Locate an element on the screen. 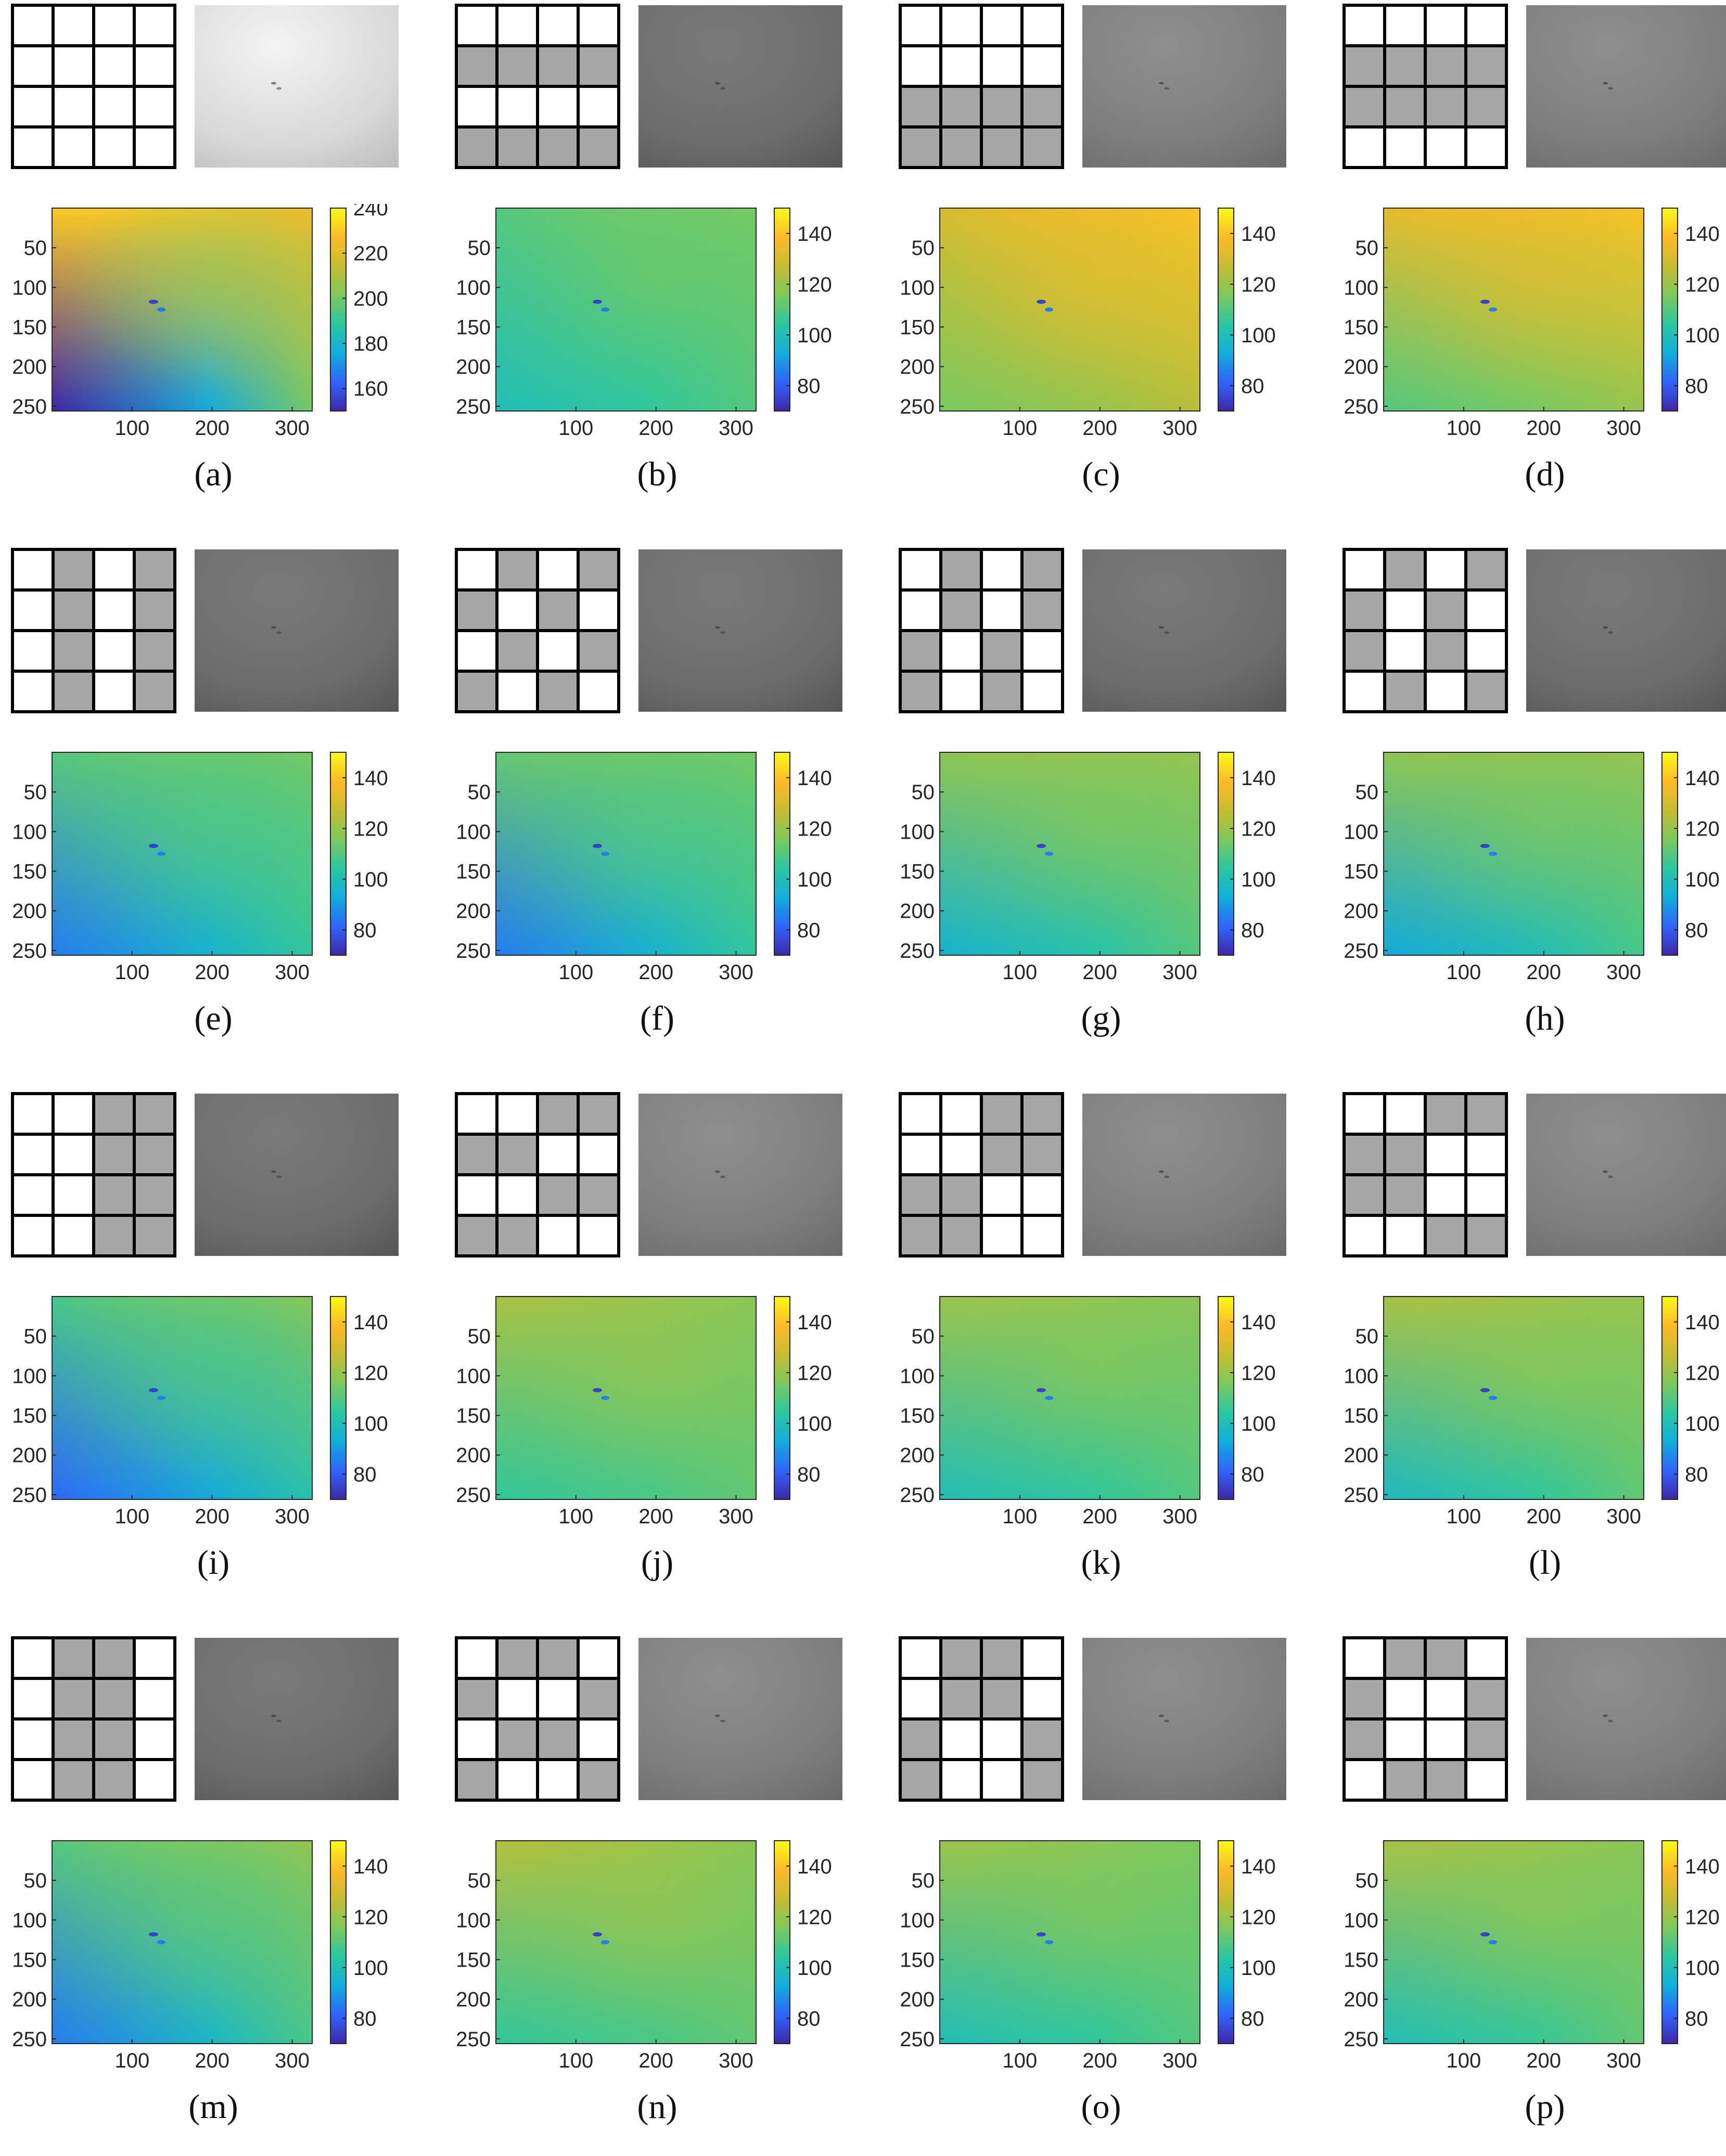 The image size is (1726, 2156). panel-caption: (o) is located at coordinates (1101, 2107).